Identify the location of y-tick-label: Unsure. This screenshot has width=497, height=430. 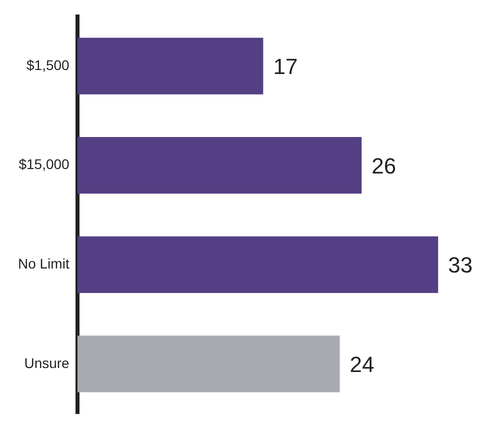
(47, 362).